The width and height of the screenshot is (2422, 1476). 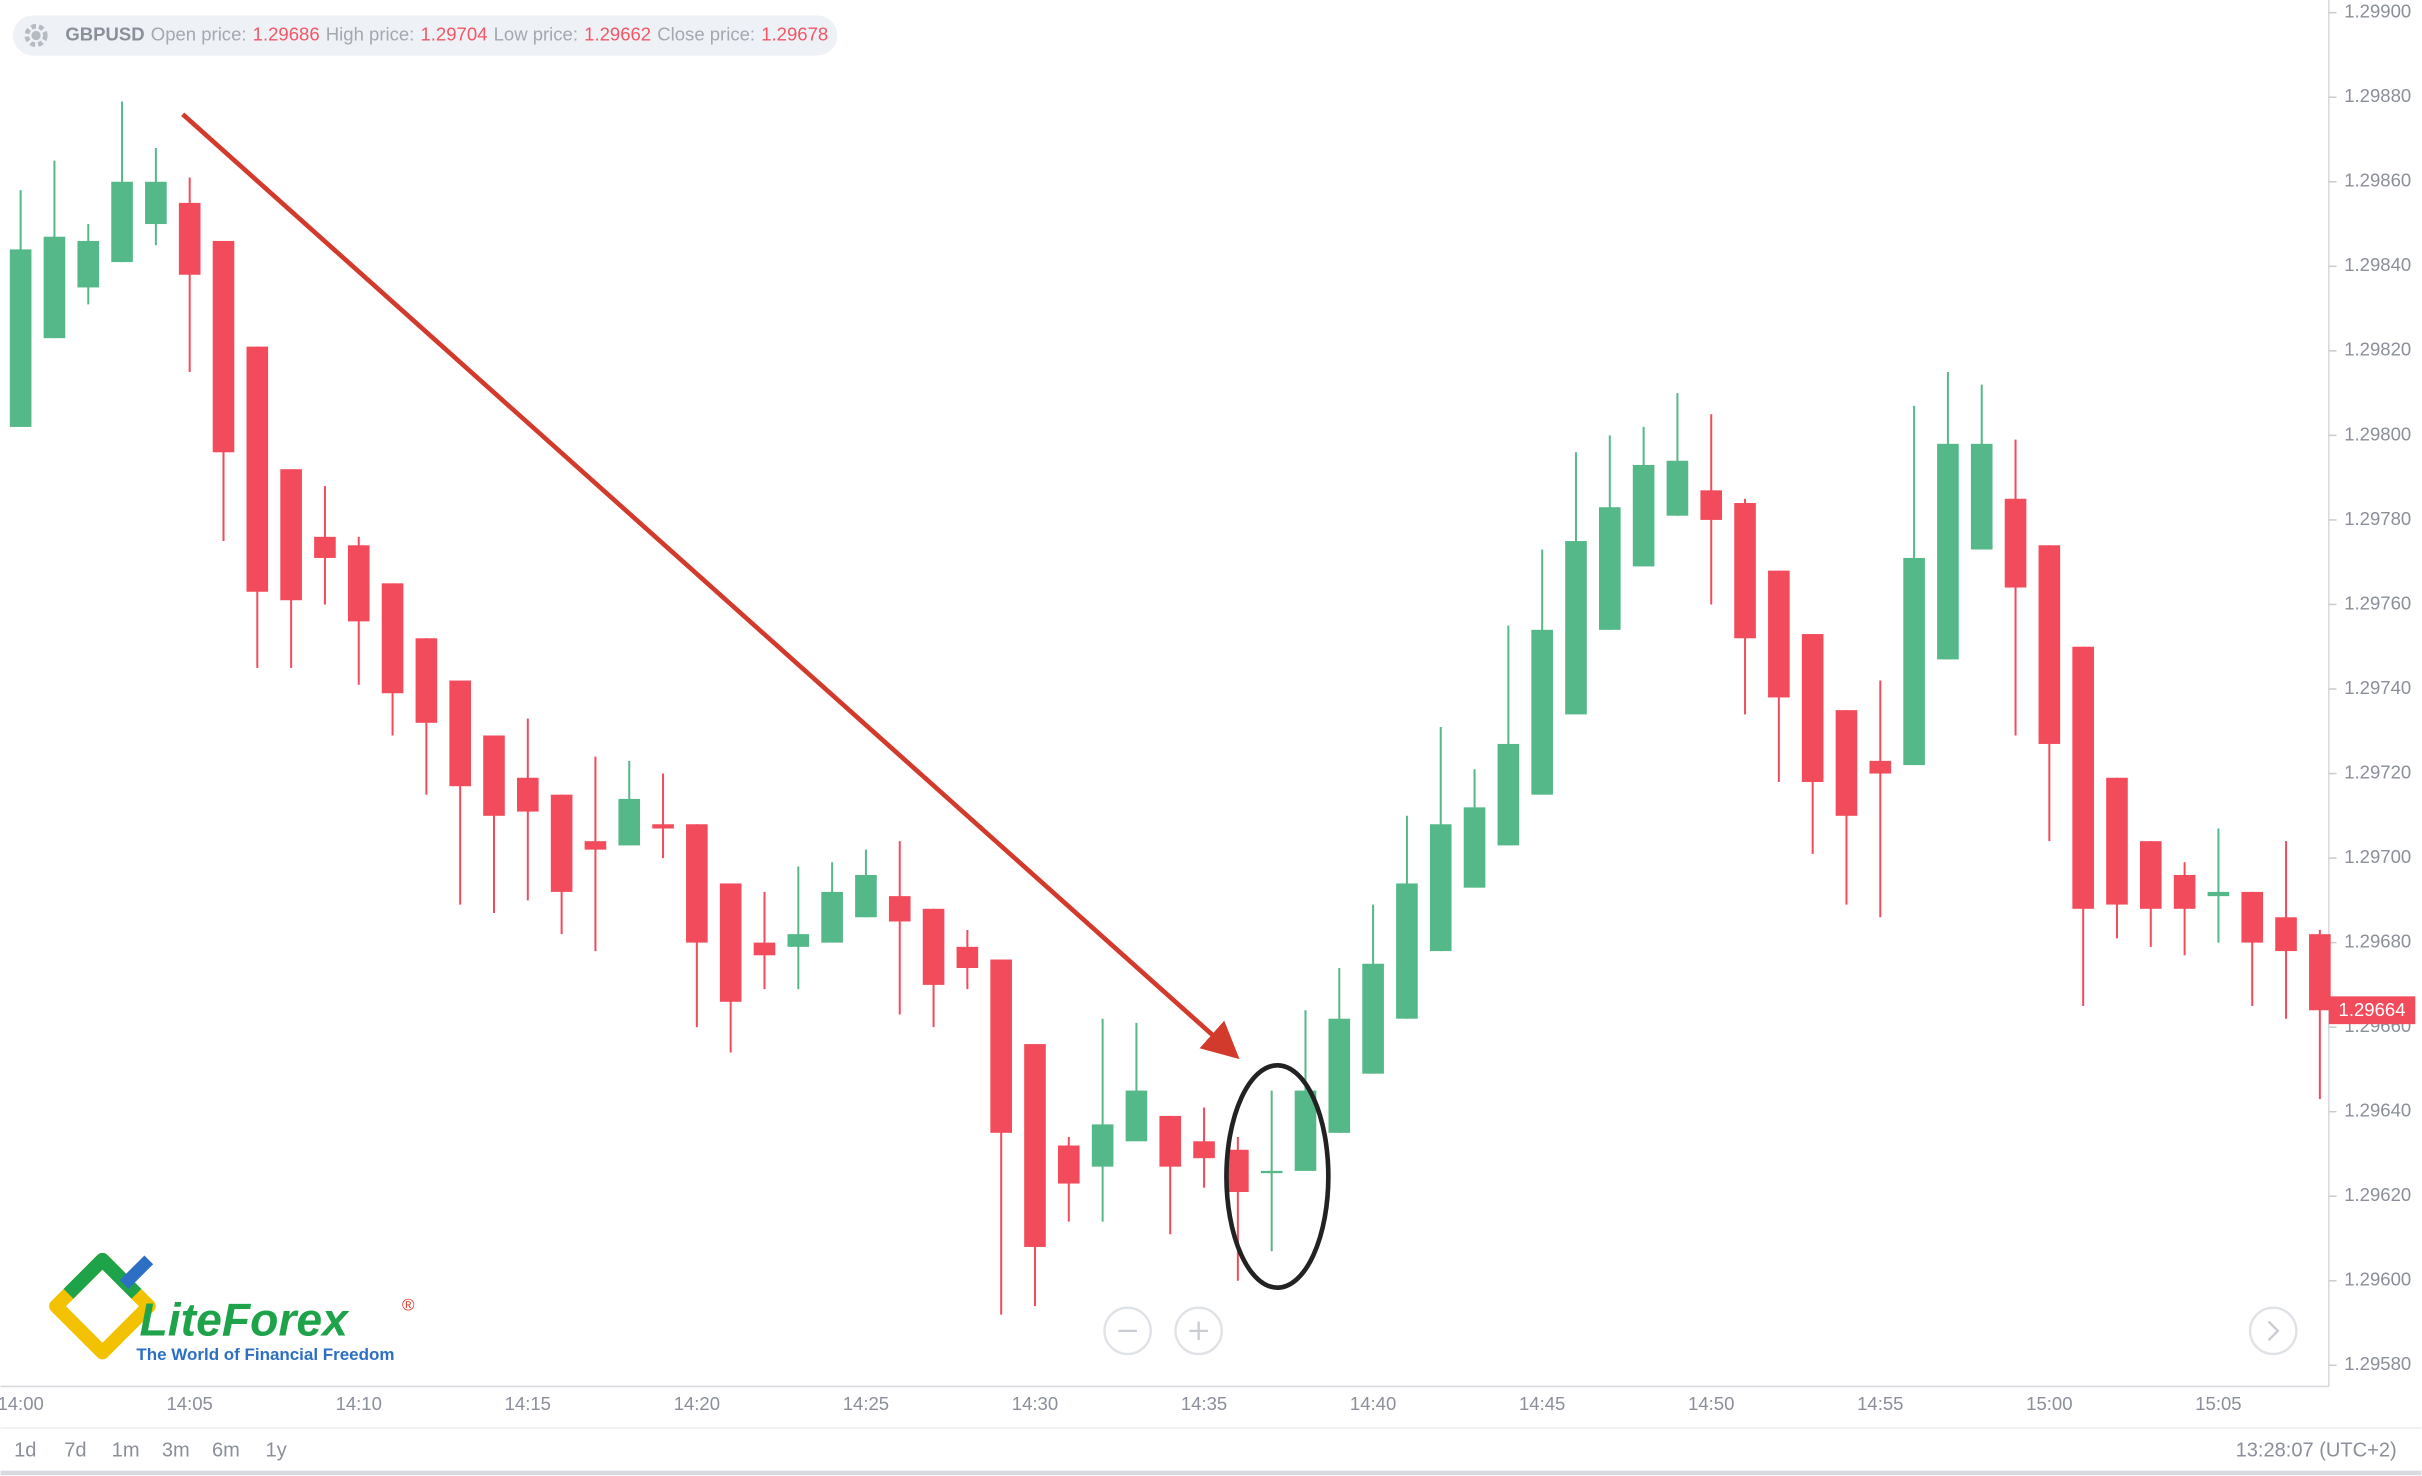 What do you see at coordinates (2377, 1194) in the screenshot?
I see `y-tick-label: 1.29620` at bounding box center [2377, 1194].